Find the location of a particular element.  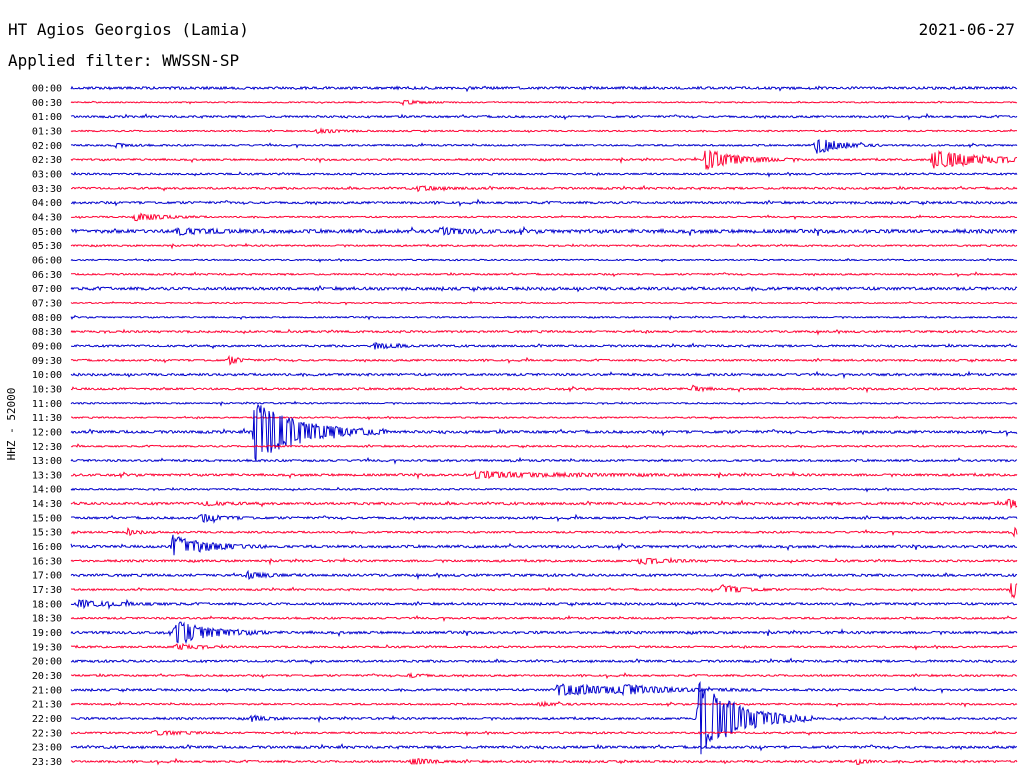

row-time-label: 03:00 is located at coordinates (47, 174).